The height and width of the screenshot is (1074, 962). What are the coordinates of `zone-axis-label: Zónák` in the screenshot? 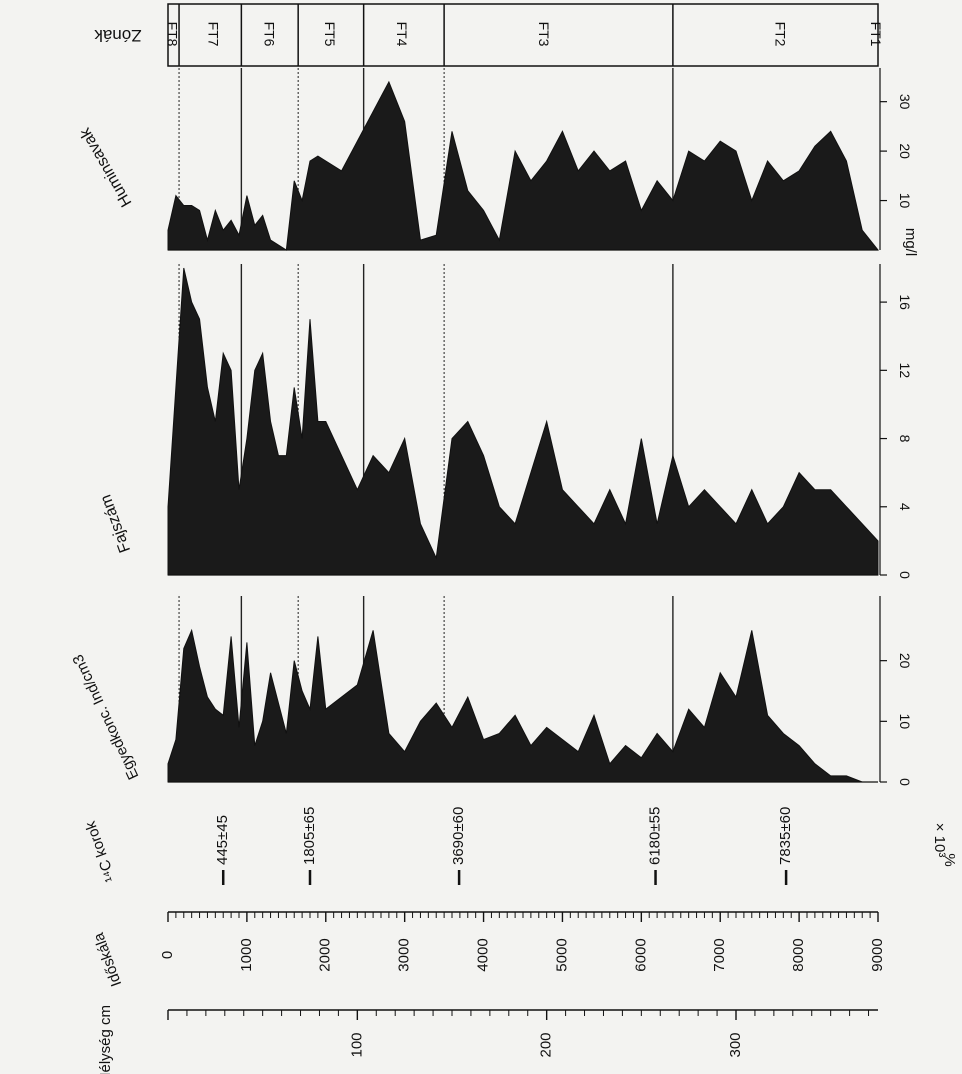 It's located at (118, 35).